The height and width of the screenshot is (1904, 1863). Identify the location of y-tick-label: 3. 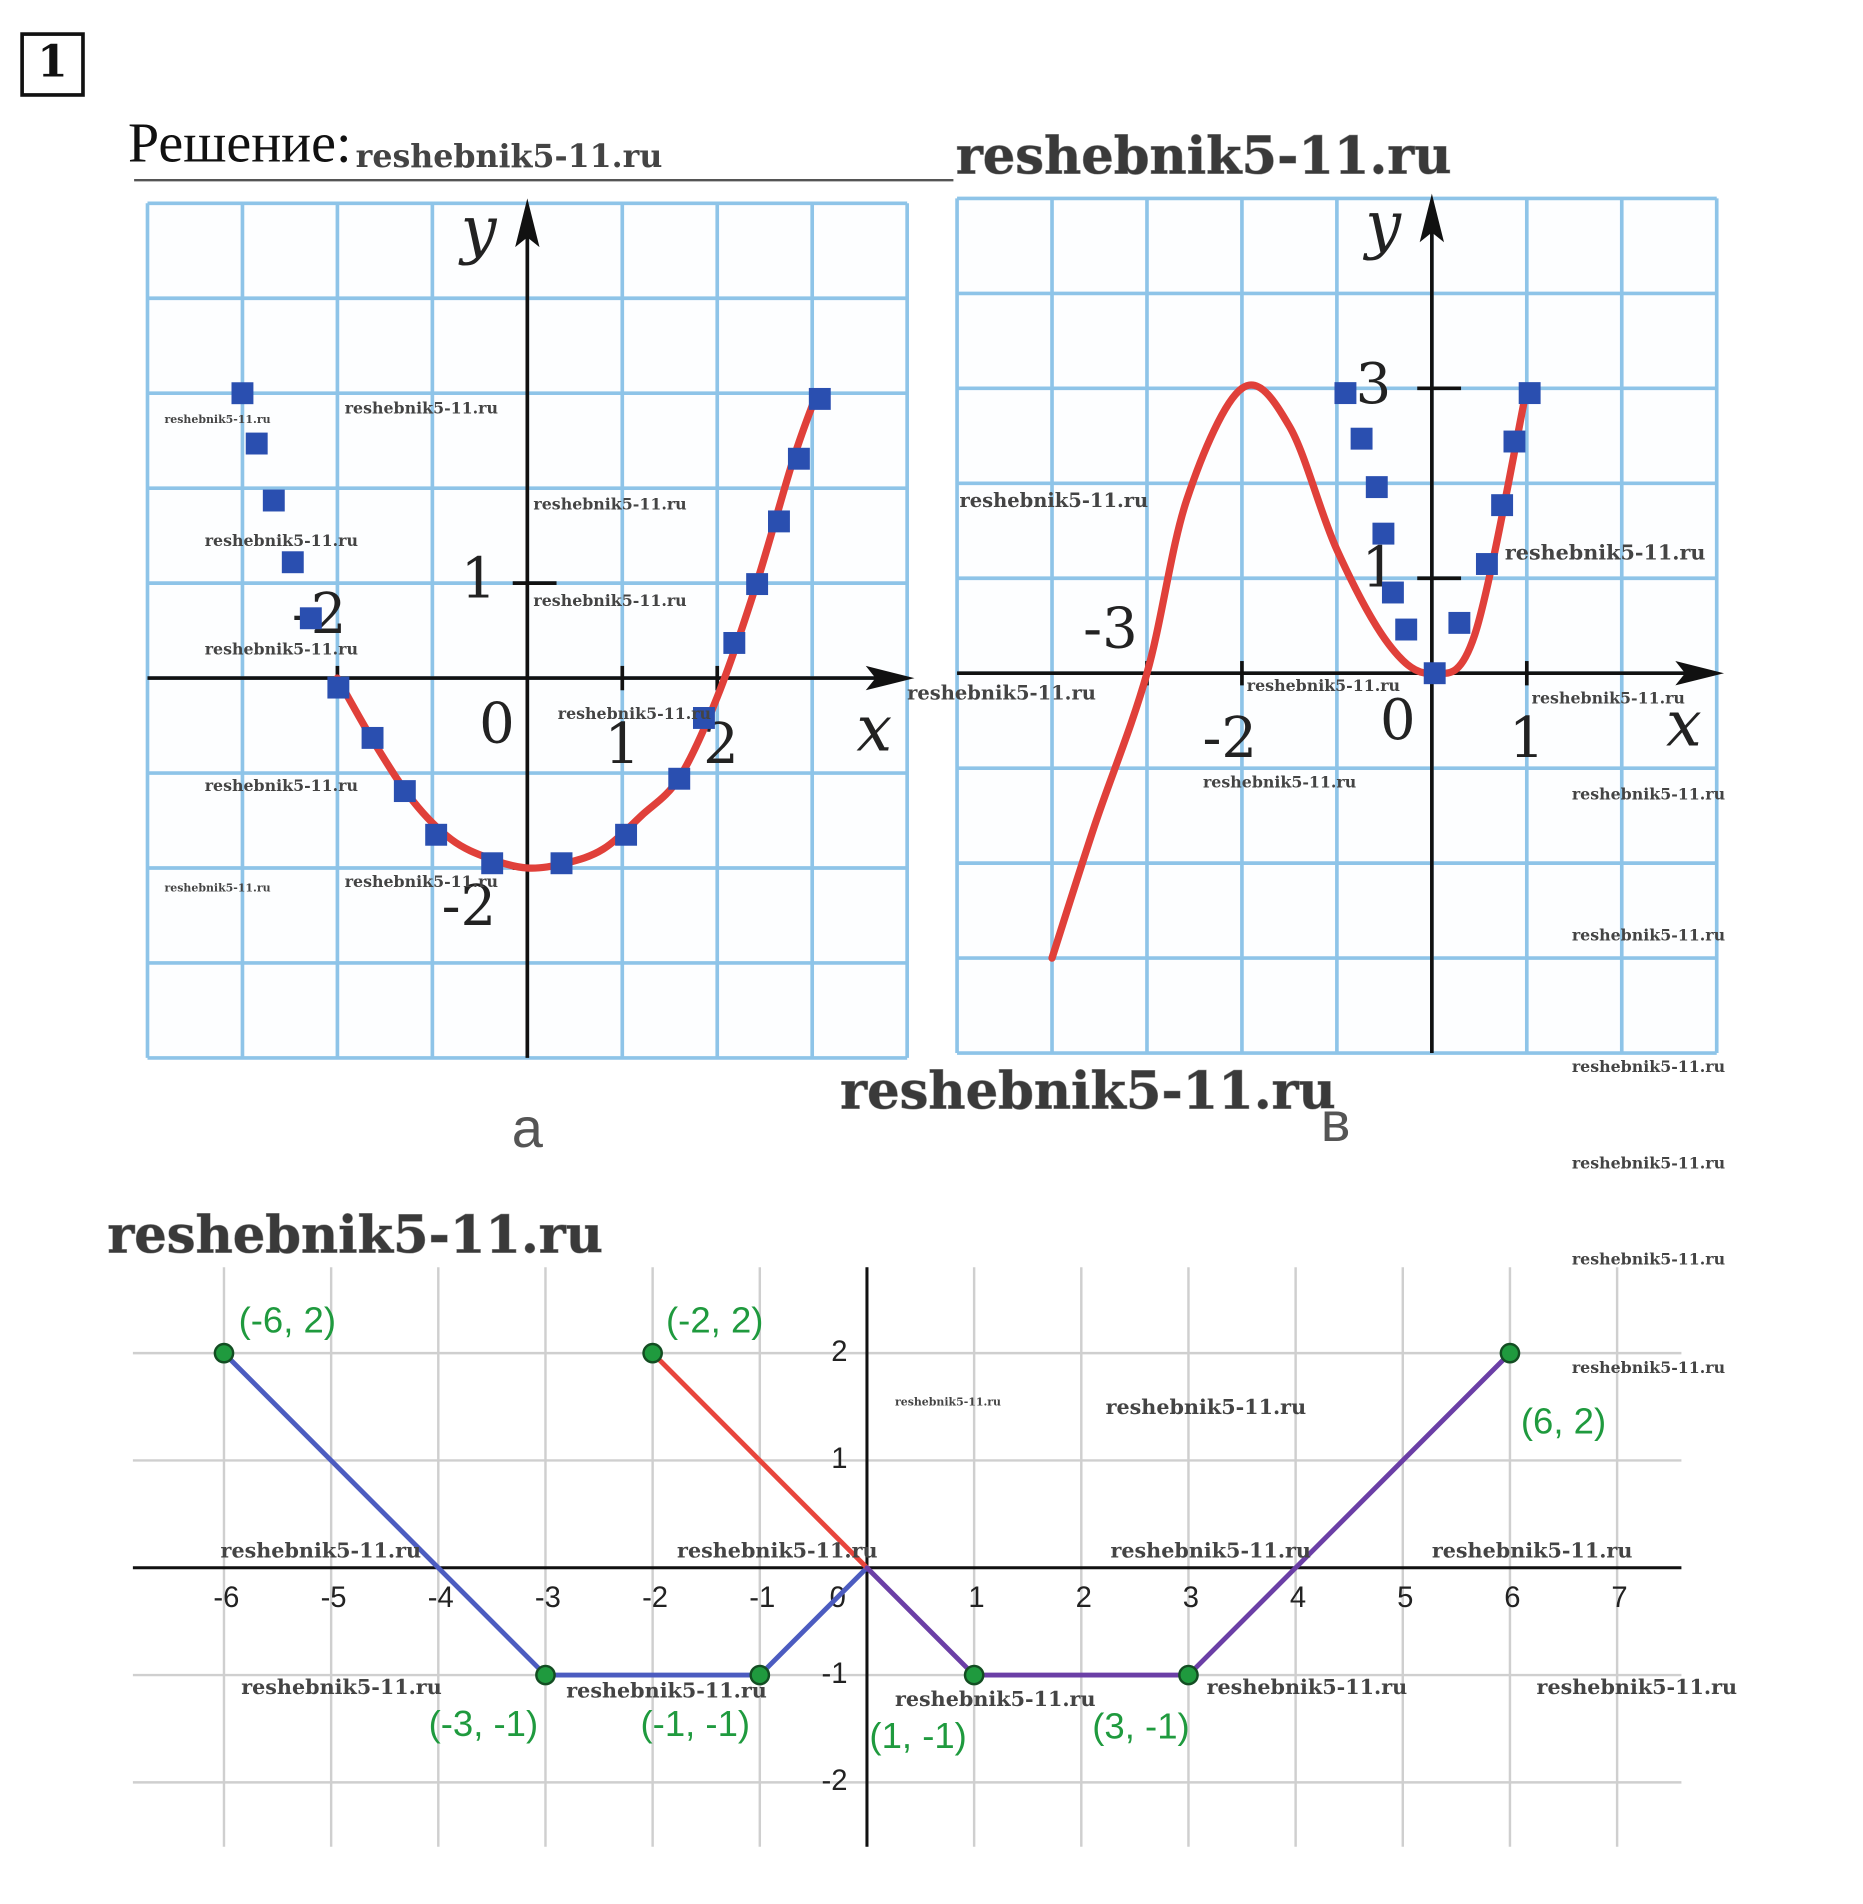
(1374, 384).